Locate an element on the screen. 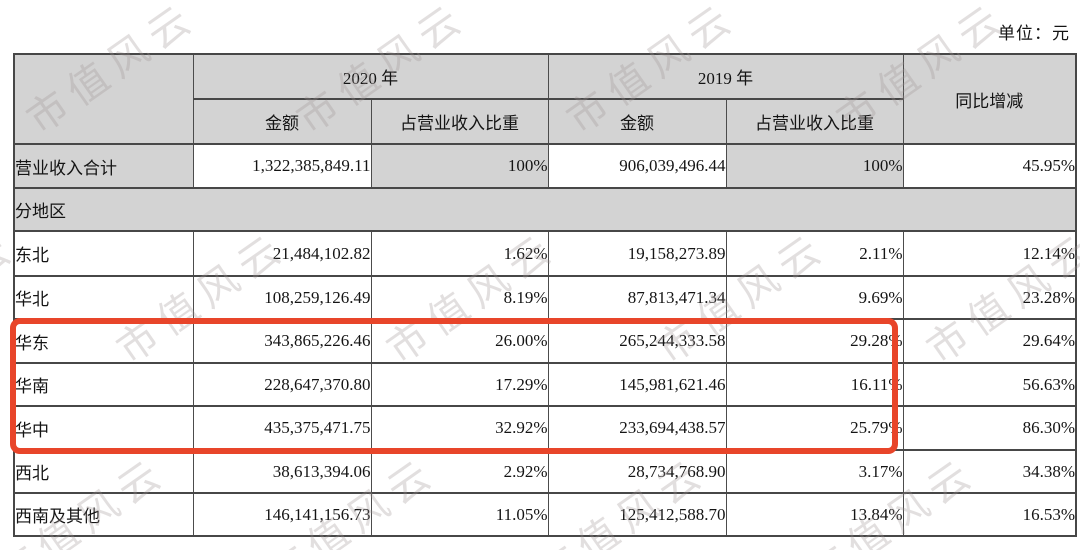 The height and width of the screenshot is (550, 1080). header-year-2020: 2020 年 is located at coordinates (370, 76).